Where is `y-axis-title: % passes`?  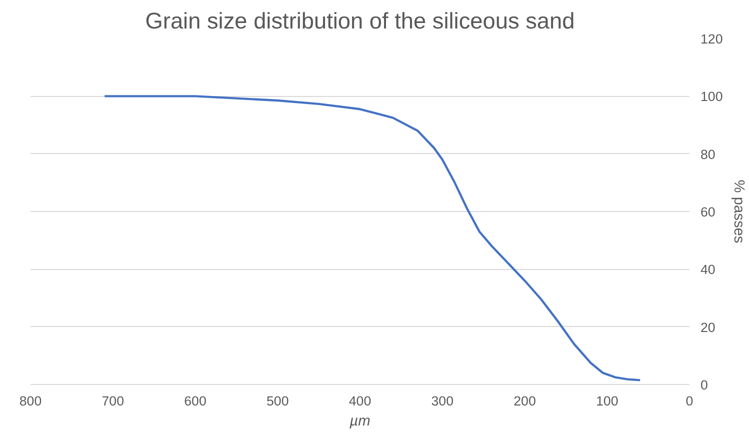
y-axis-title: % passes is located at coordinates (738, 212).